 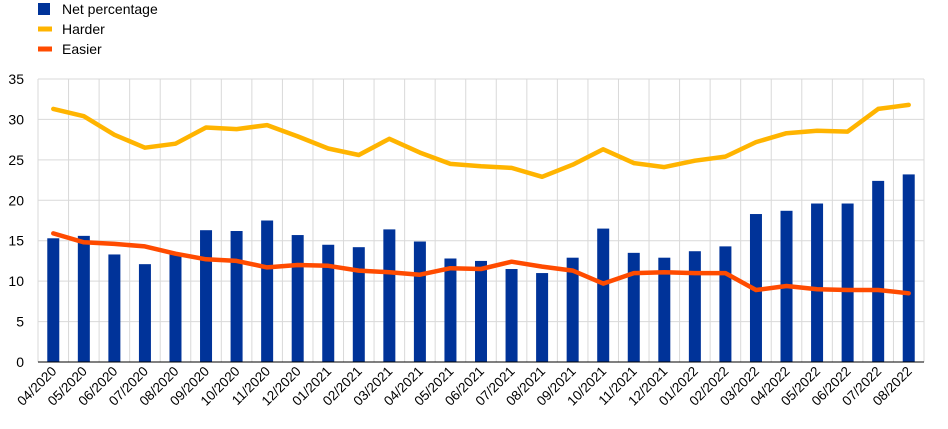 I want to click on line-easier, so click(x=481, y=263).